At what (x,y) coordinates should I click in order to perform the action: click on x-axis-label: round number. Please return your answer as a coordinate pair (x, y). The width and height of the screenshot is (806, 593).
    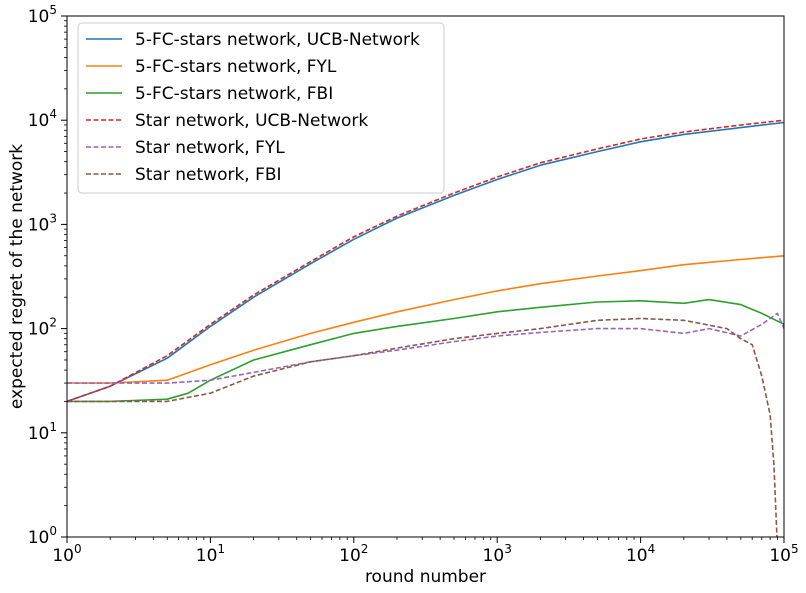
    Looking at the image, I should click on (425, 577).